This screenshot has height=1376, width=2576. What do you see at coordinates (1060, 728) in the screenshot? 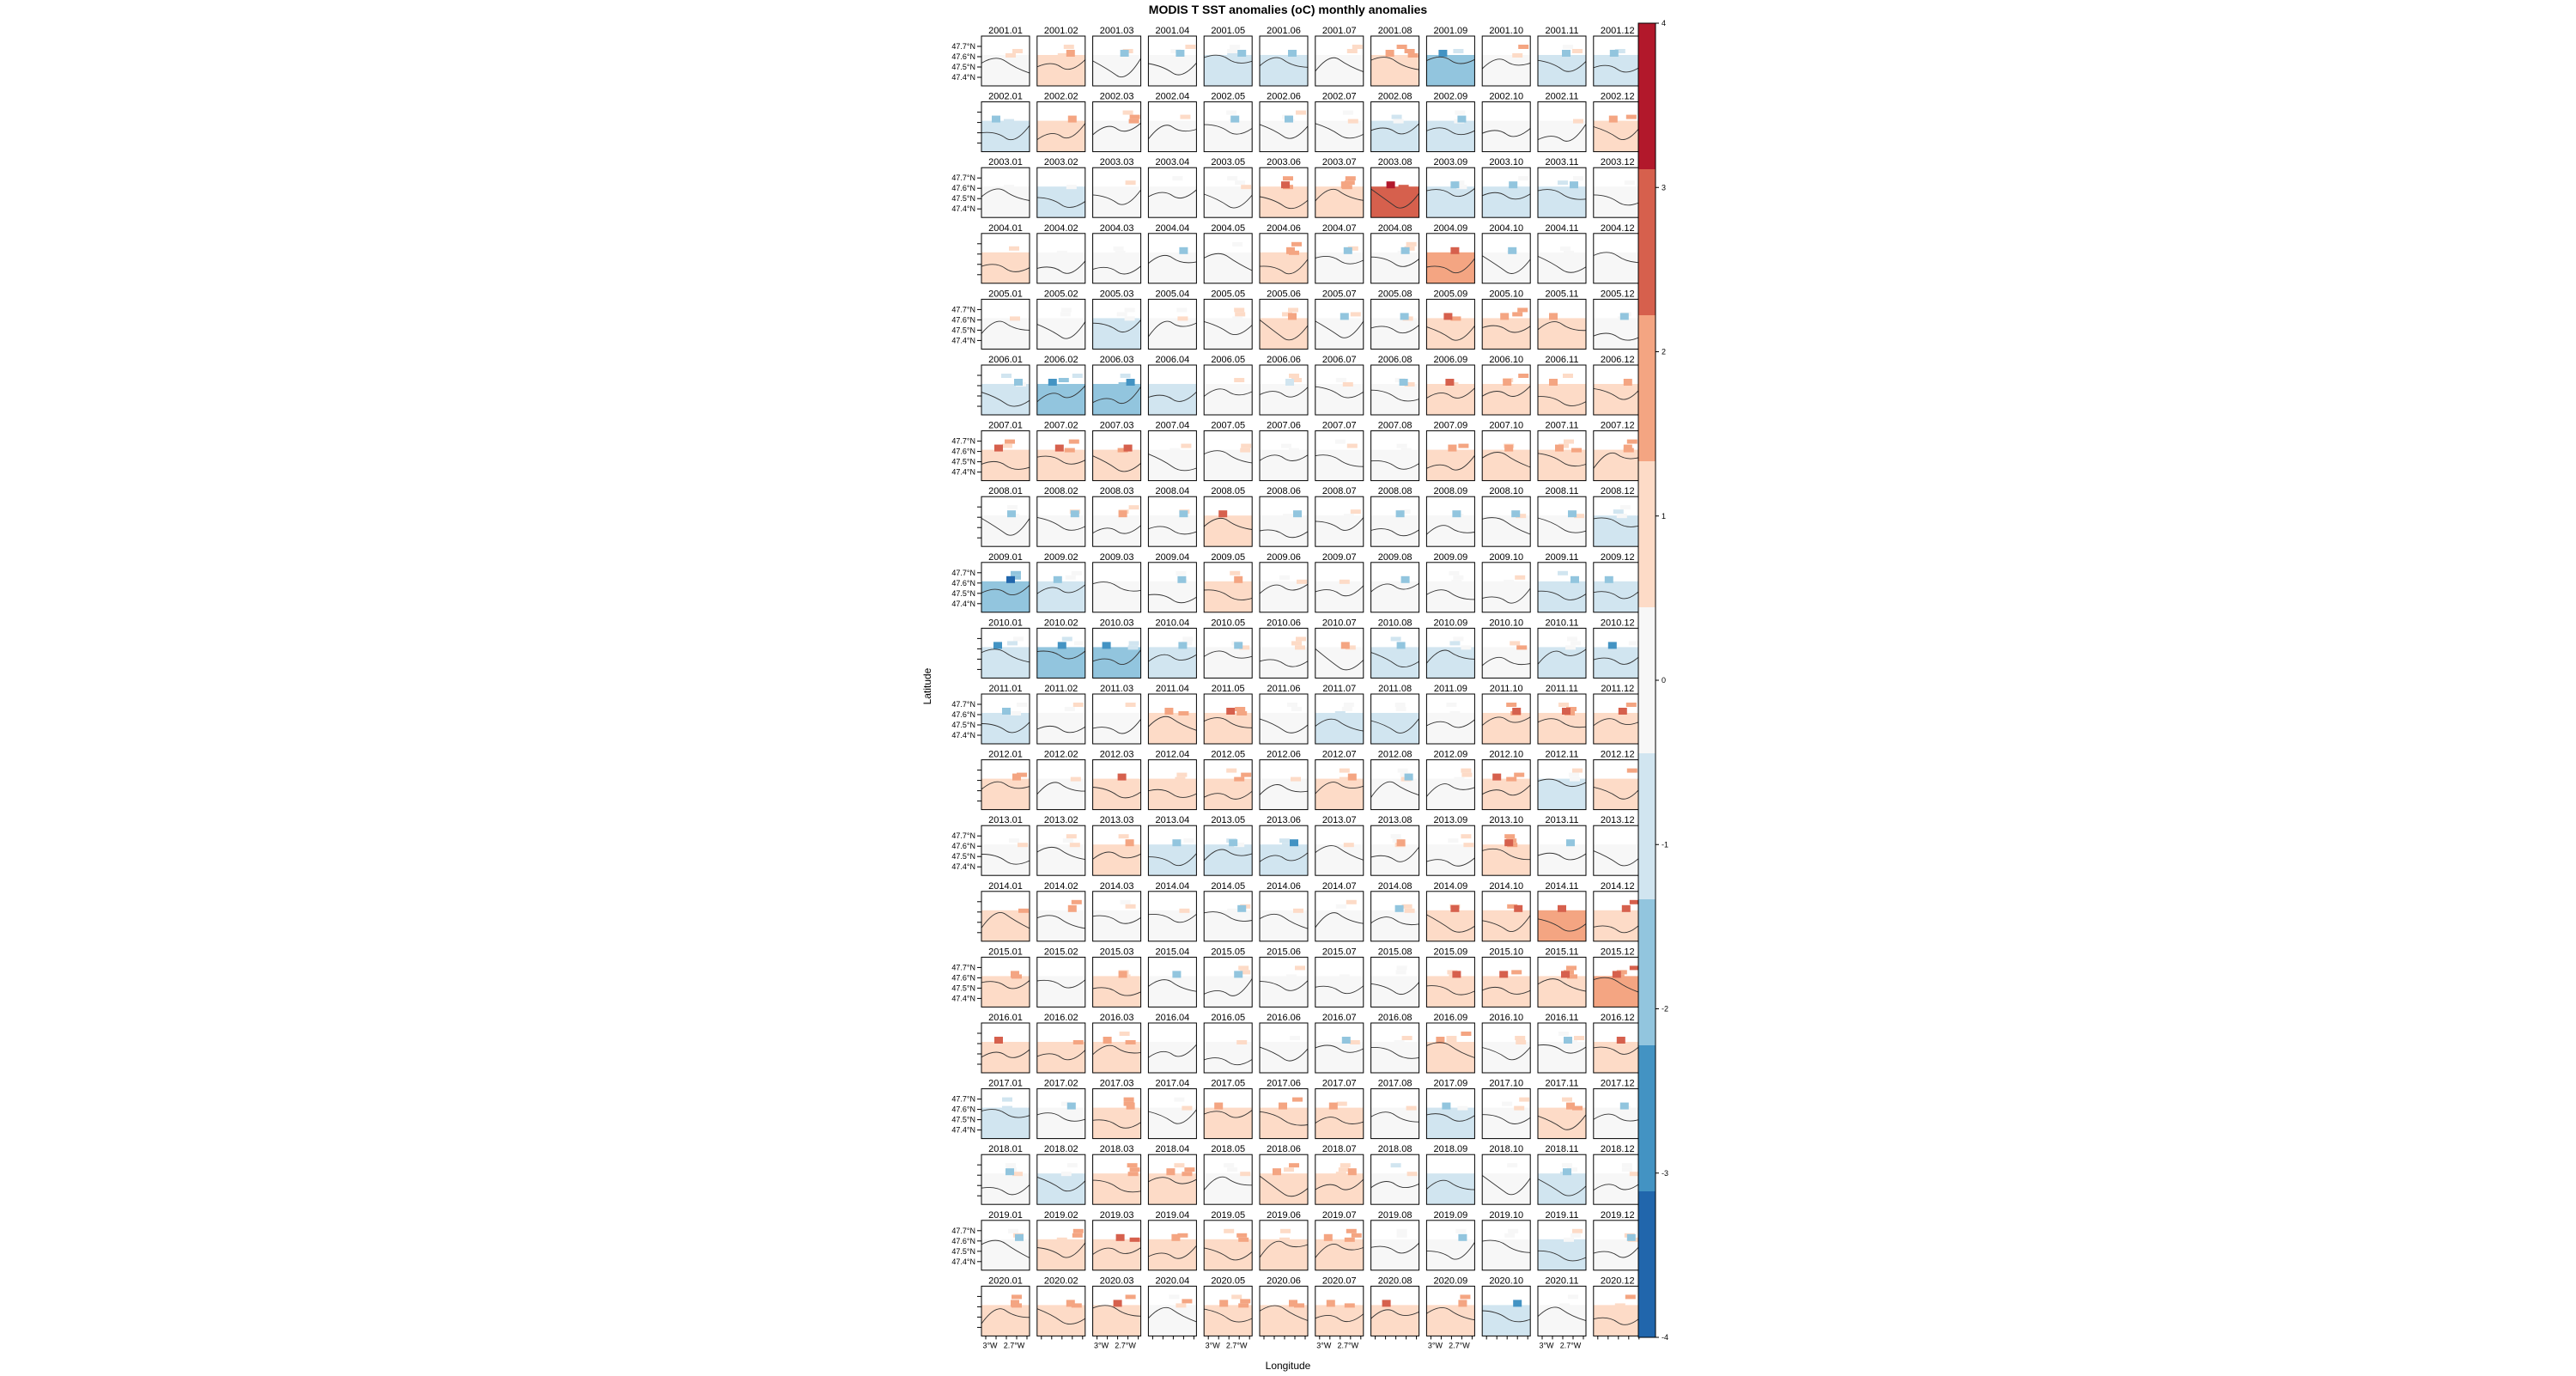
I see `panel-field-2011.02` at bounding box center [1060, 728].